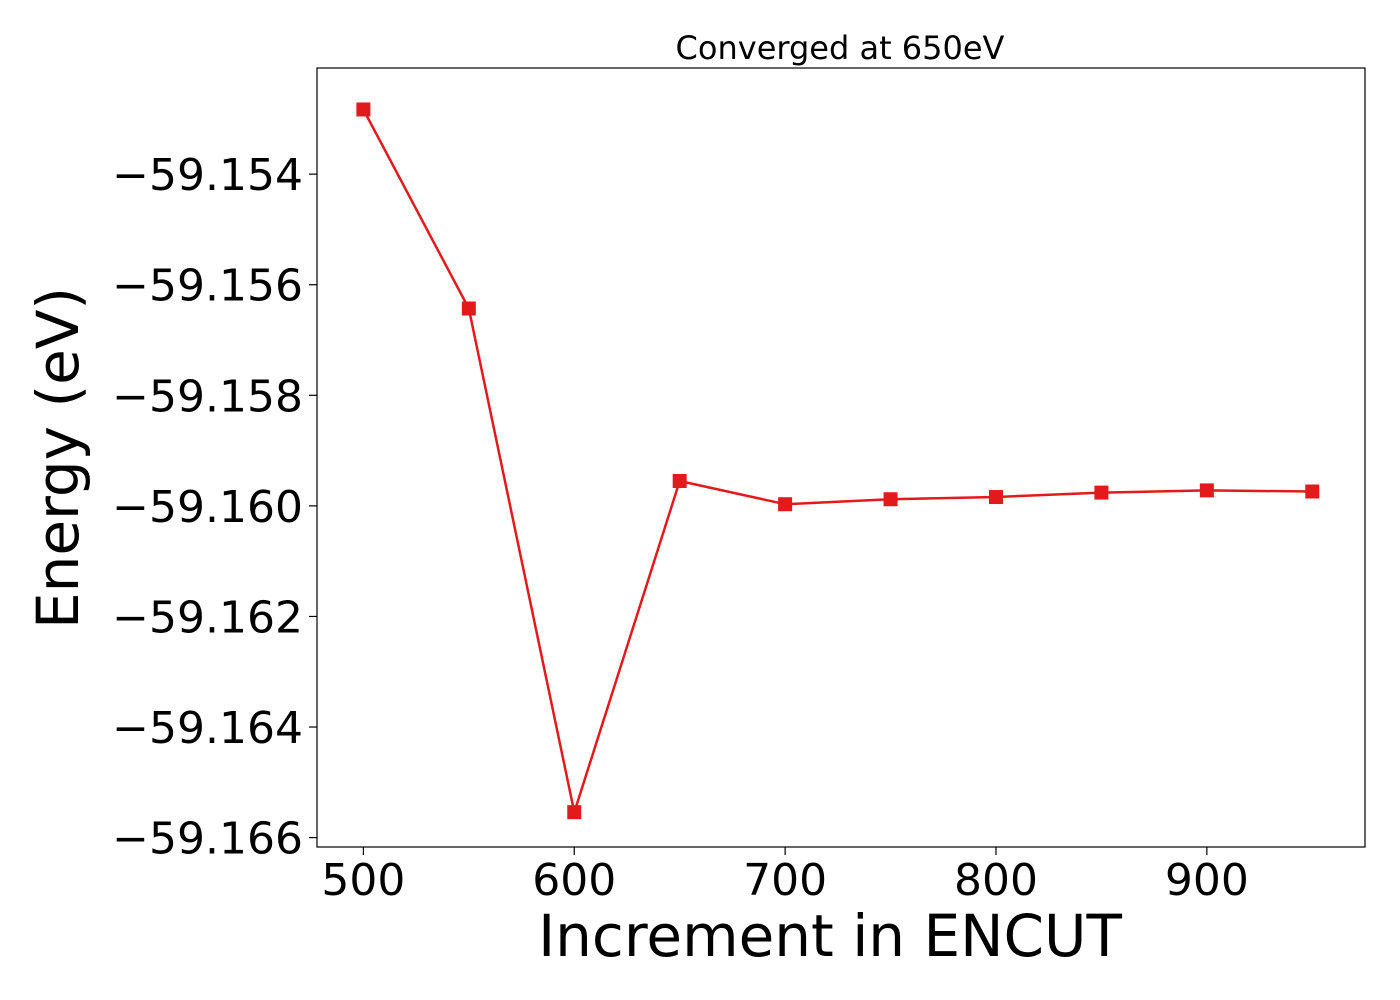  I want to click on x-tick-label: 900, so click(1207, 880).